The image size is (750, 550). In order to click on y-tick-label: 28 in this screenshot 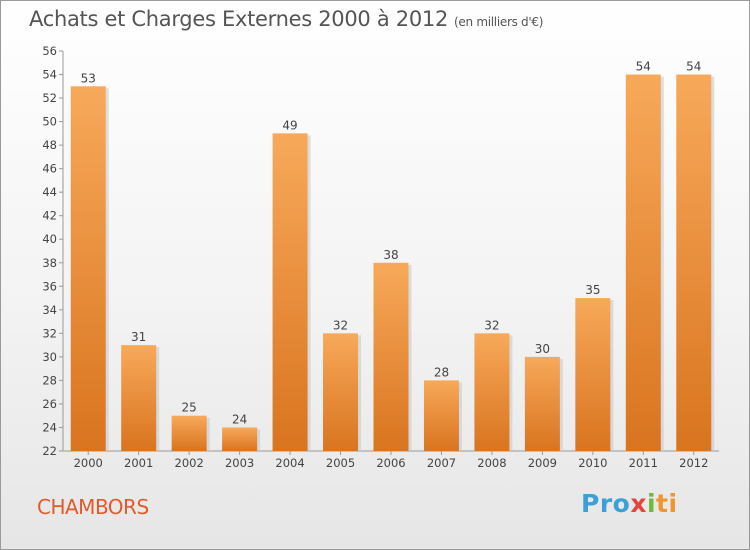, I will do `click(49, 380)`.